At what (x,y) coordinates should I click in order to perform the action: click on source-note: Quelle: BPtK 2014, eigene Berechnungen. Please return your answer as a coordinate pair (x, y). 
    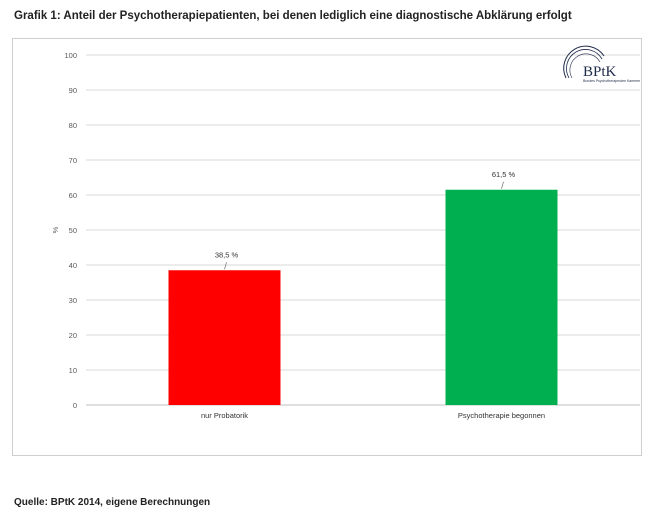
    Looking at the image, I should click on (112, 502).